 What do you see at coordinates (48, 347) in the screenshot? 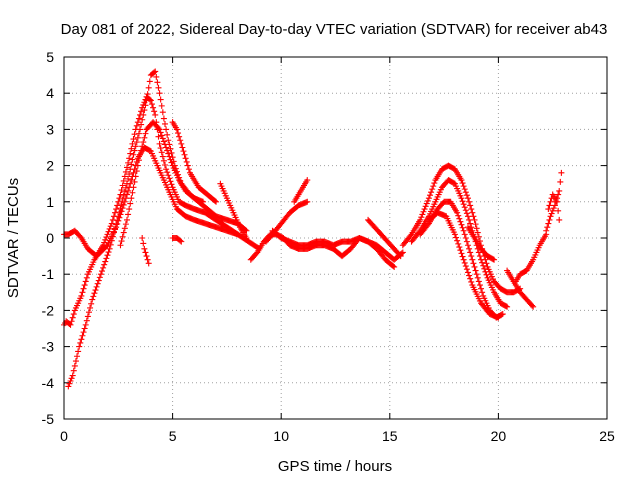
I see `y-tick-label: -3` at bounding box center [48, 347].